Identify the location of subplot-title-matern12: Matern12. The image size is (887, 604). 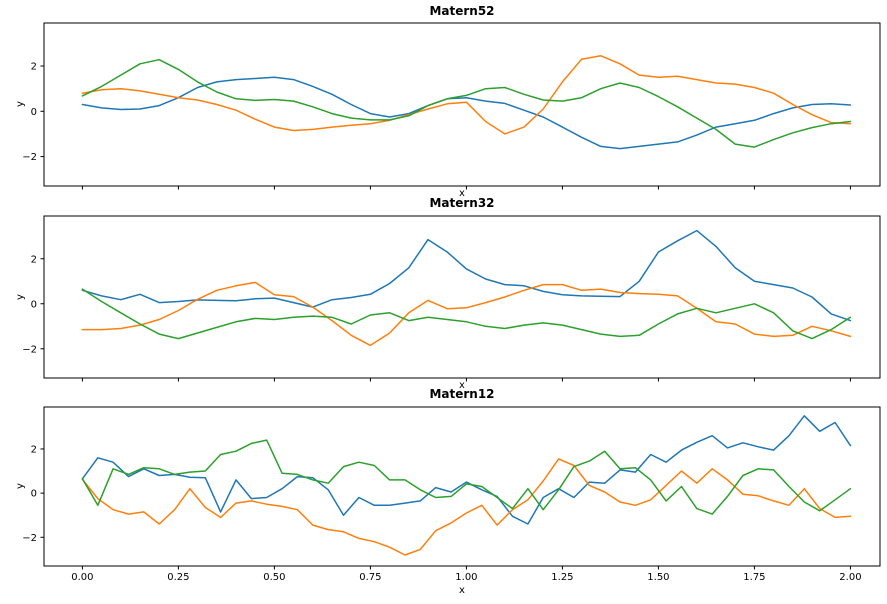
(462, 394).